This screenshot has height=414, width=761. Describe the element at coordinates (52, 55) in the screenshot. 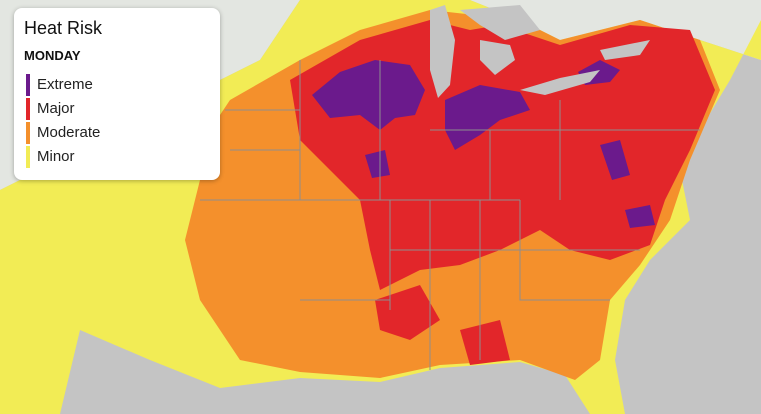

I see `legend-subtitle: MONDAY` at that location.